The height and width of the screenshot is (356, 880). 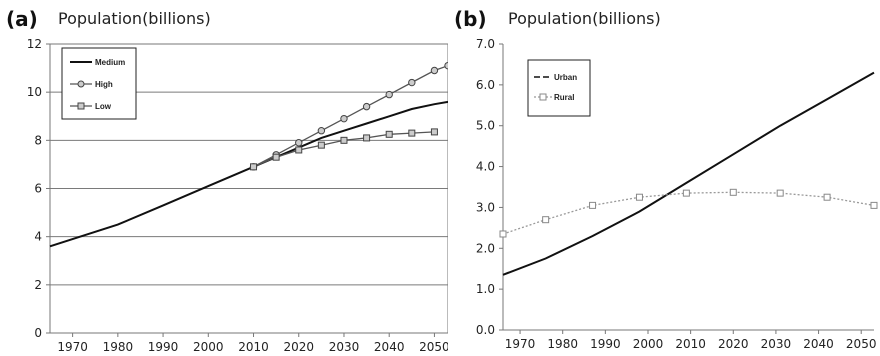 I want to click on a-y-tick-label: 4, so click(x=38, y=237).